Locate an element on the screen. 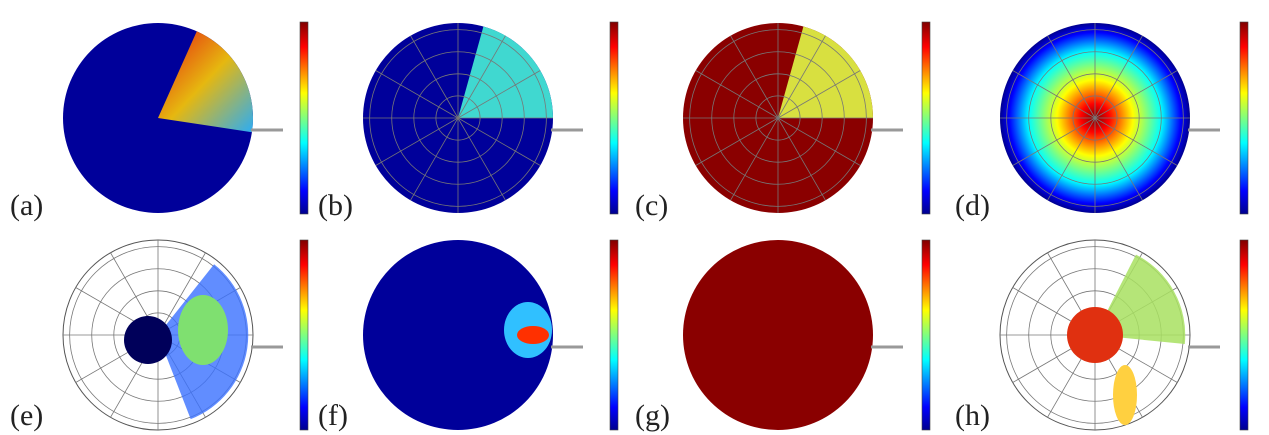  panel: (f) is located at coordinates (468, 335).